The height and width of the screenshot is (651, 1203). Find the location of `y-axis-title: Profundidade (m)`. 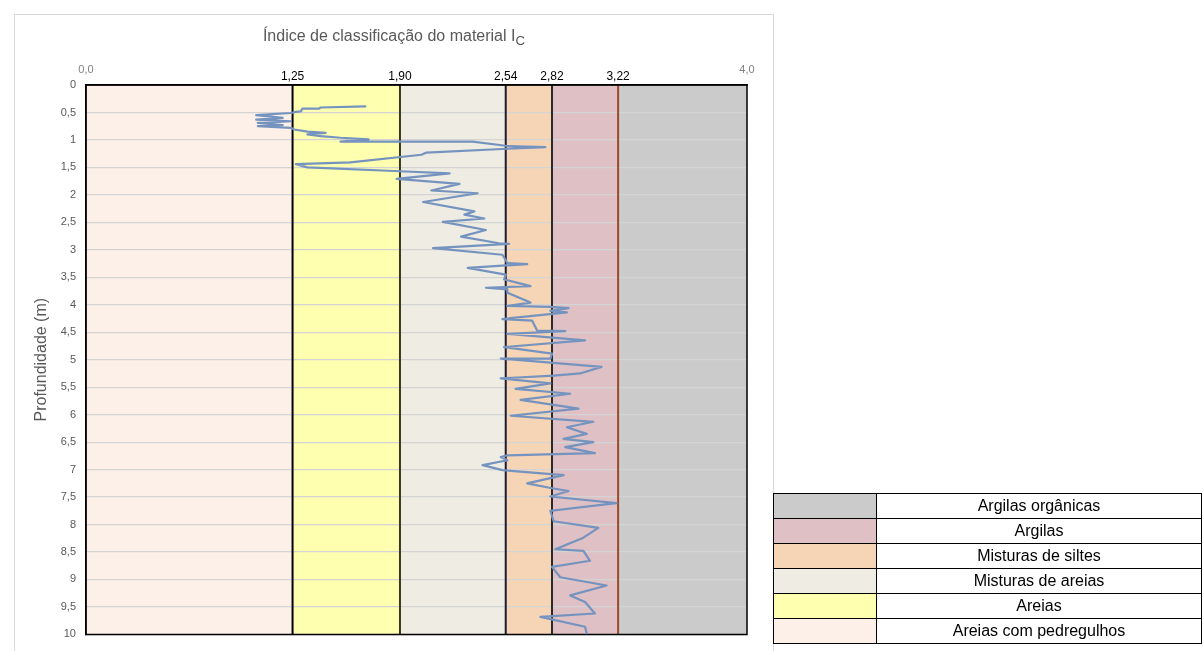

y-axis-title: Profundidade (m) is located at coordinates (41, 359).